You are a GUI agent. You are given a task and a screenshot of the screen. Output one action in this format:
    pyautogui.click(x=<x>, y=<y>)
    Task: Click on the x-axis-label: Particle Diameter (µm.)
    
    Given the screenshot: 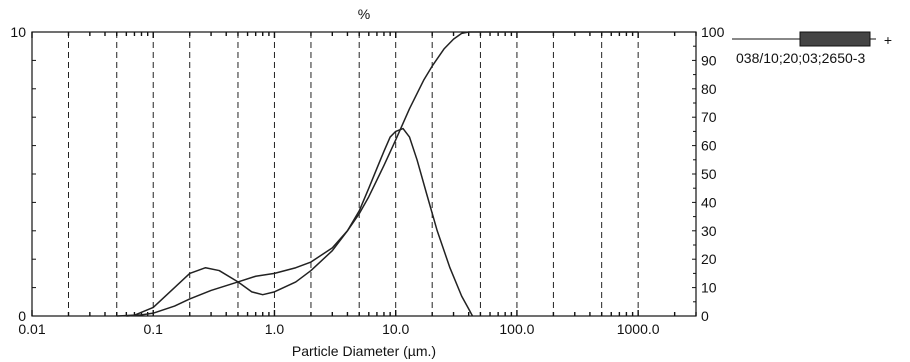 What is the action you would take?
    pyautogui.click(x=364, y=351)
    